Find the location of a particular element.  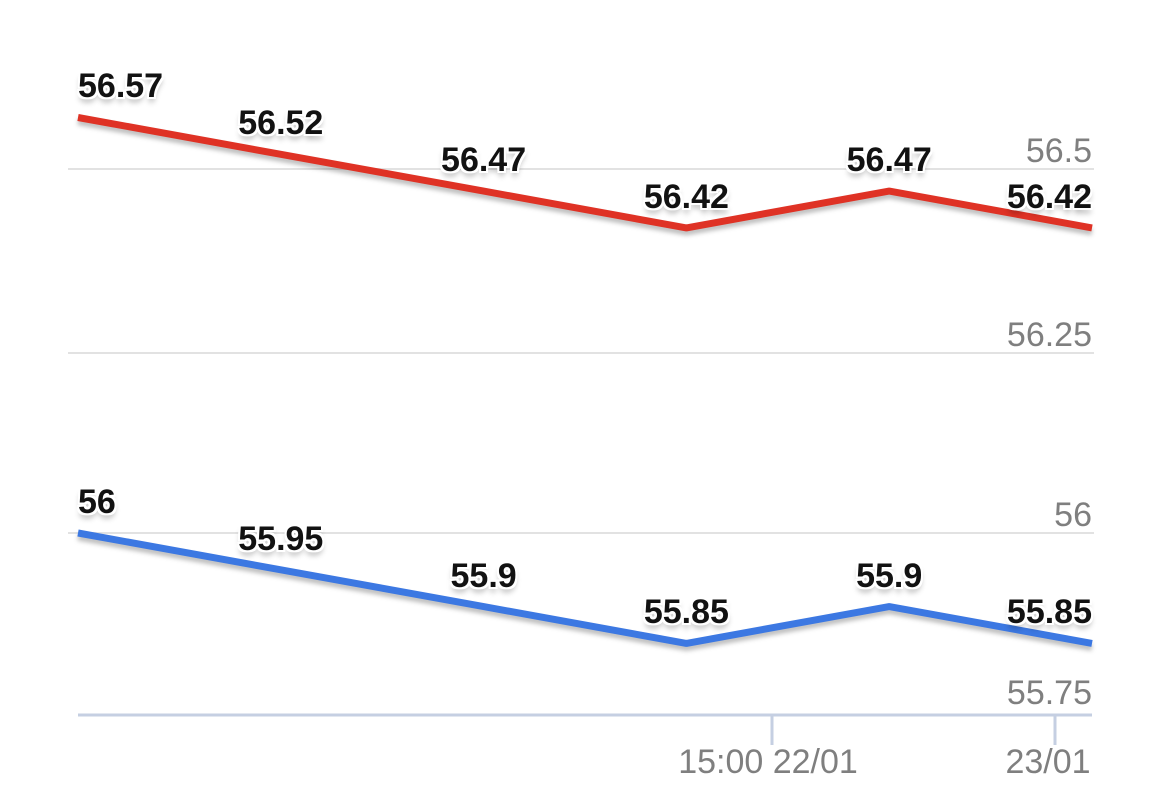

point-value-label: 56.57 is located at coordinates (121, 86).